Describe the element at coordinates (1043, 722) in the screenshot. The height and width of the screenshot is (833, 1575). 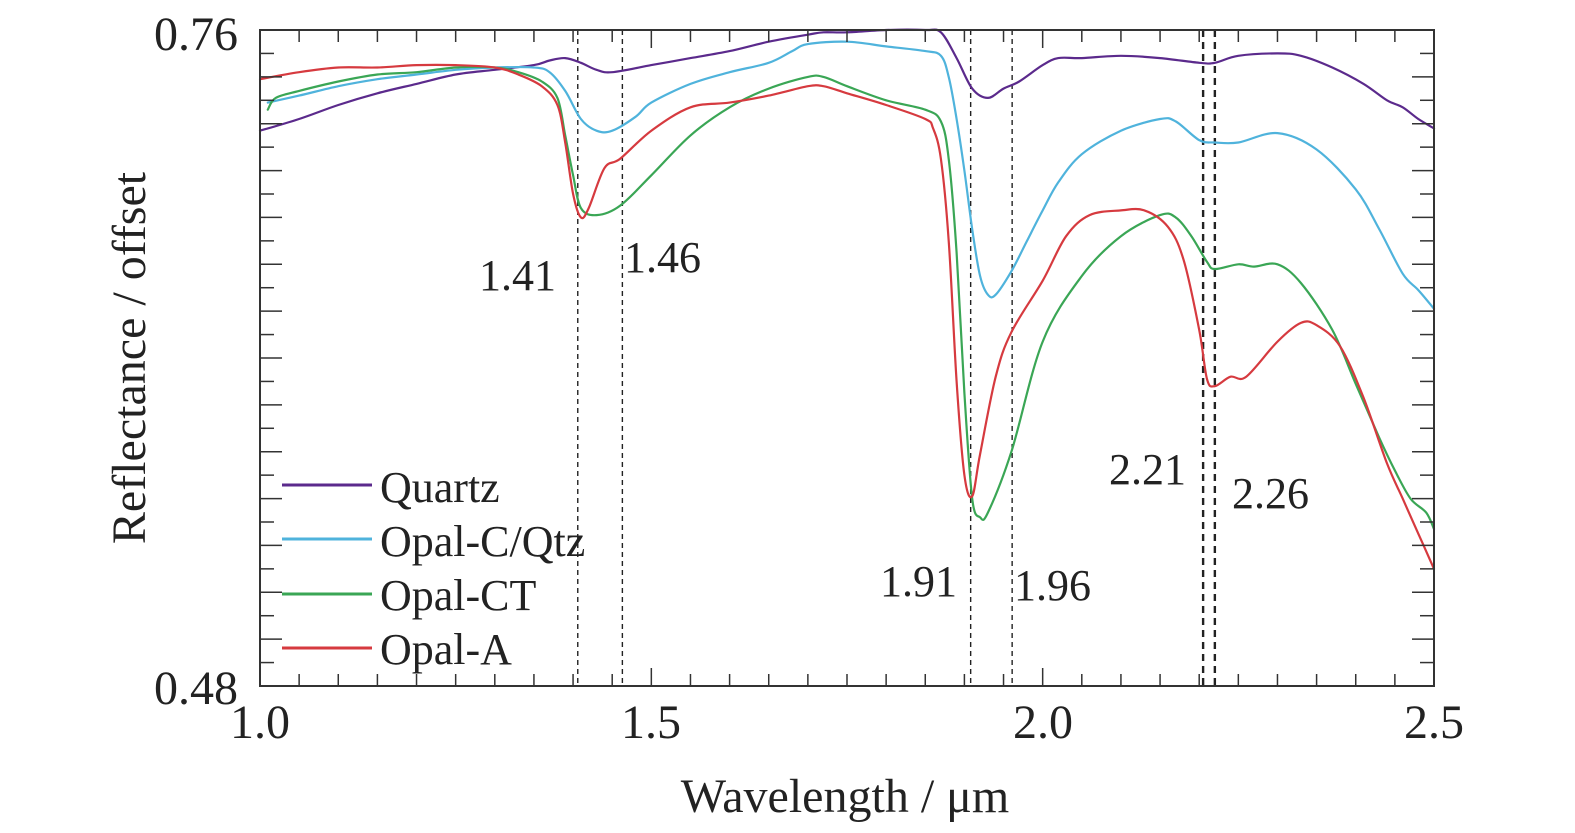
I see `x-tick-label: 2.0` at that location.